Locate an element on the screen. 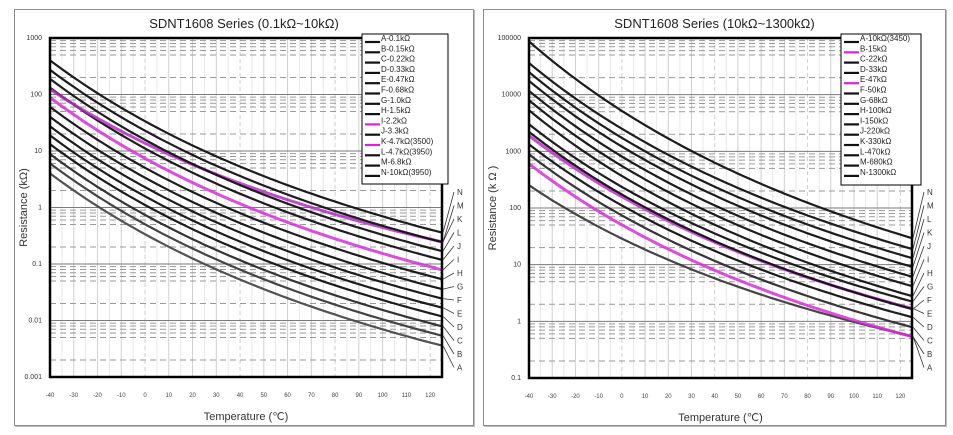  y-tick-label: 100000 is located at coordinates (509, 38).